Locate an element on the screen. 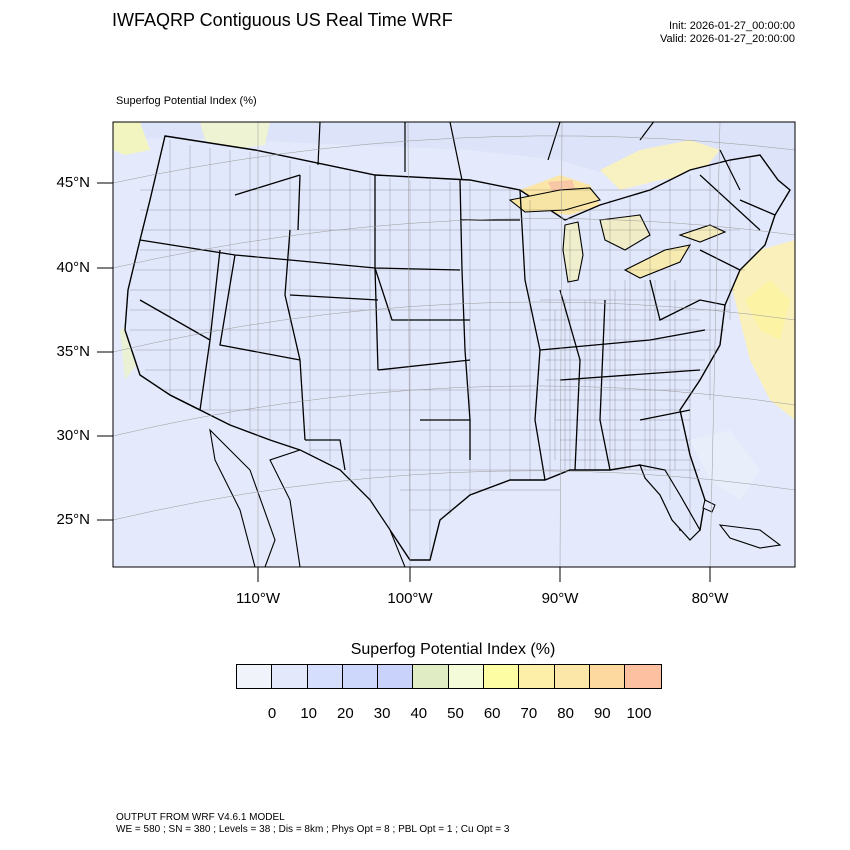  colorbar is located at coordinates (449, 676).